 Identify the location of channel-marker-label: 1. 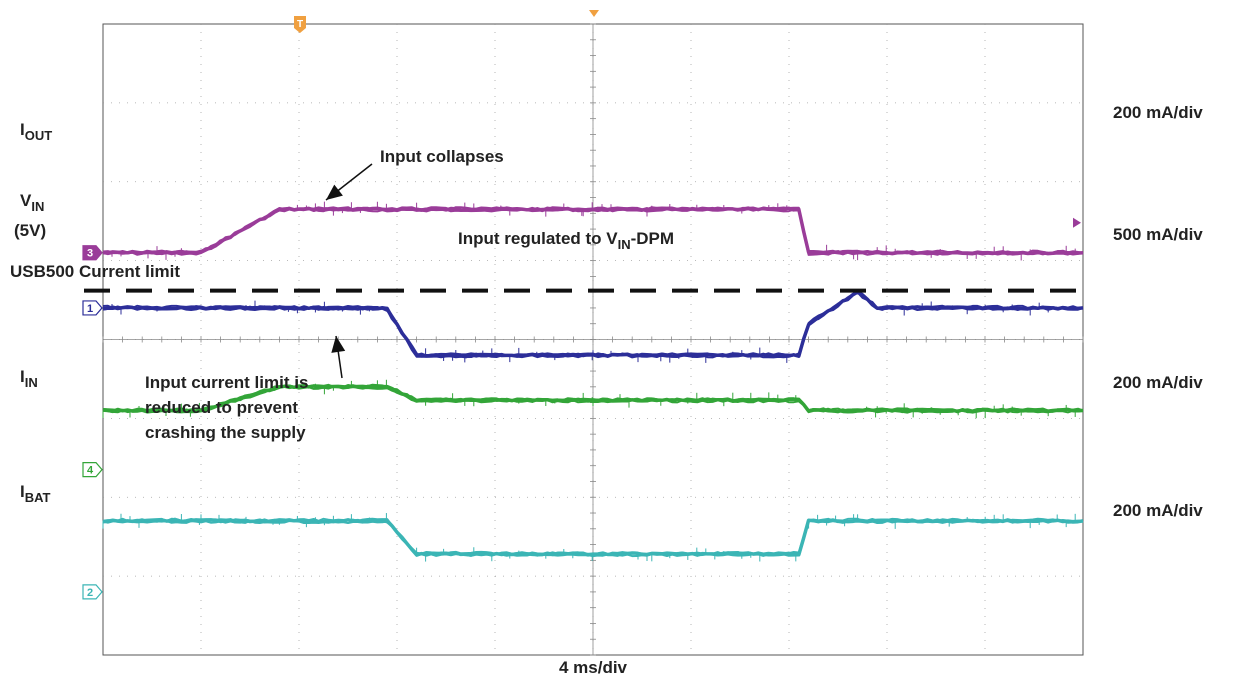
(90, 309).